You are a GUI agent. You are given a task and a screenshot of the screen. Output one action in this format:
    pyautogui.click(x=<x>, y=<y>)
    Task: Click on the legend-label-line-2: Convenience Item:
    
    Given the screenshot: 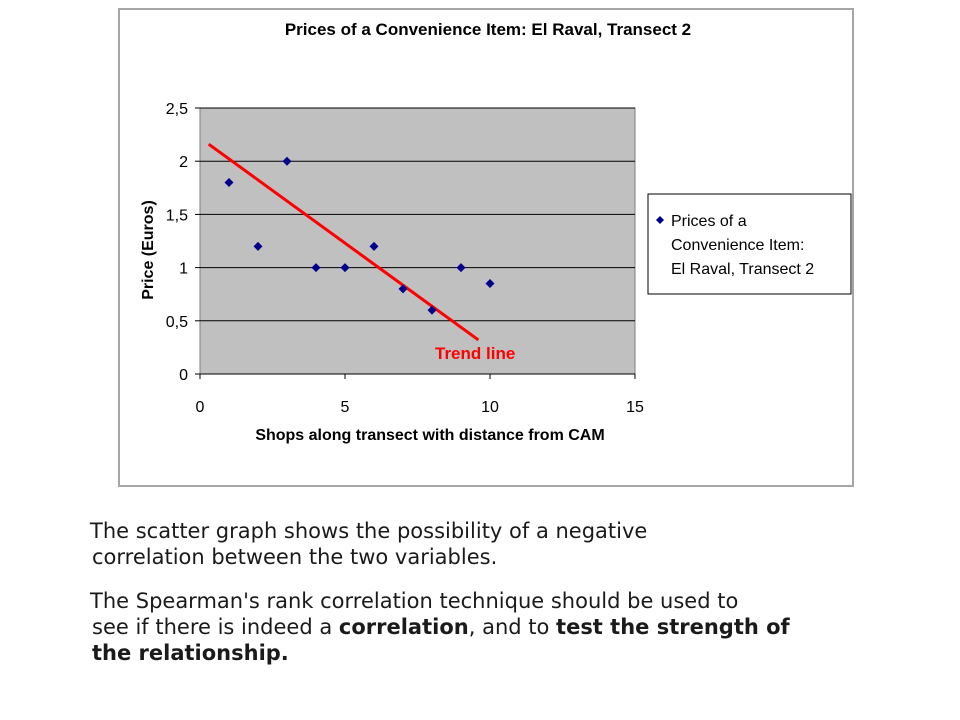 What is the action you would take?
    pyautogui.click(x=737, y=245)
    